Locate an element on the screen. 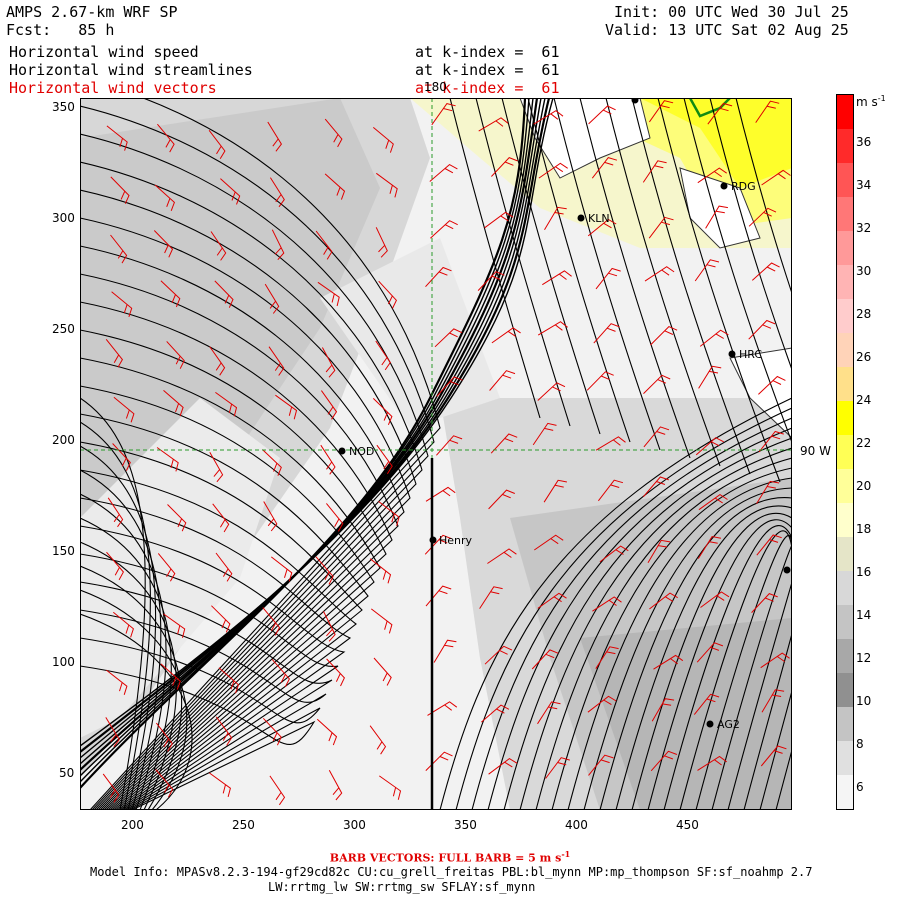  x-tick-250: 250 is located at coordinates (243, 825).